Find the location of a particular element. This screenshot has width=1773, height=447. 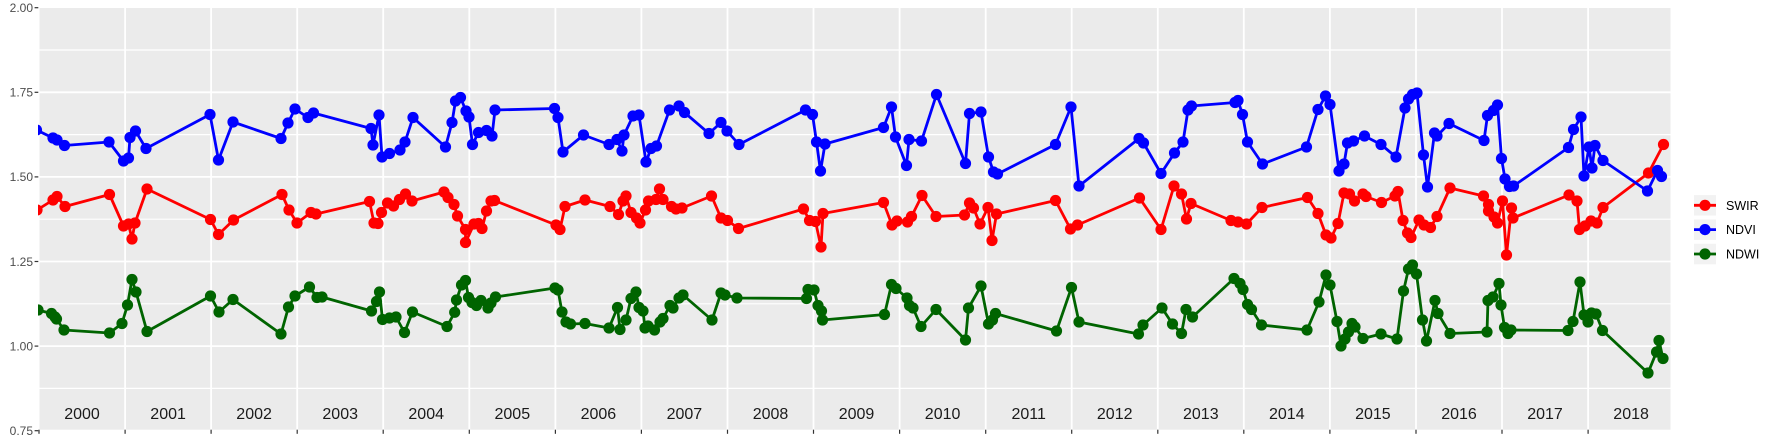

svg-text: 2003 is located at coordinates (340, 414).